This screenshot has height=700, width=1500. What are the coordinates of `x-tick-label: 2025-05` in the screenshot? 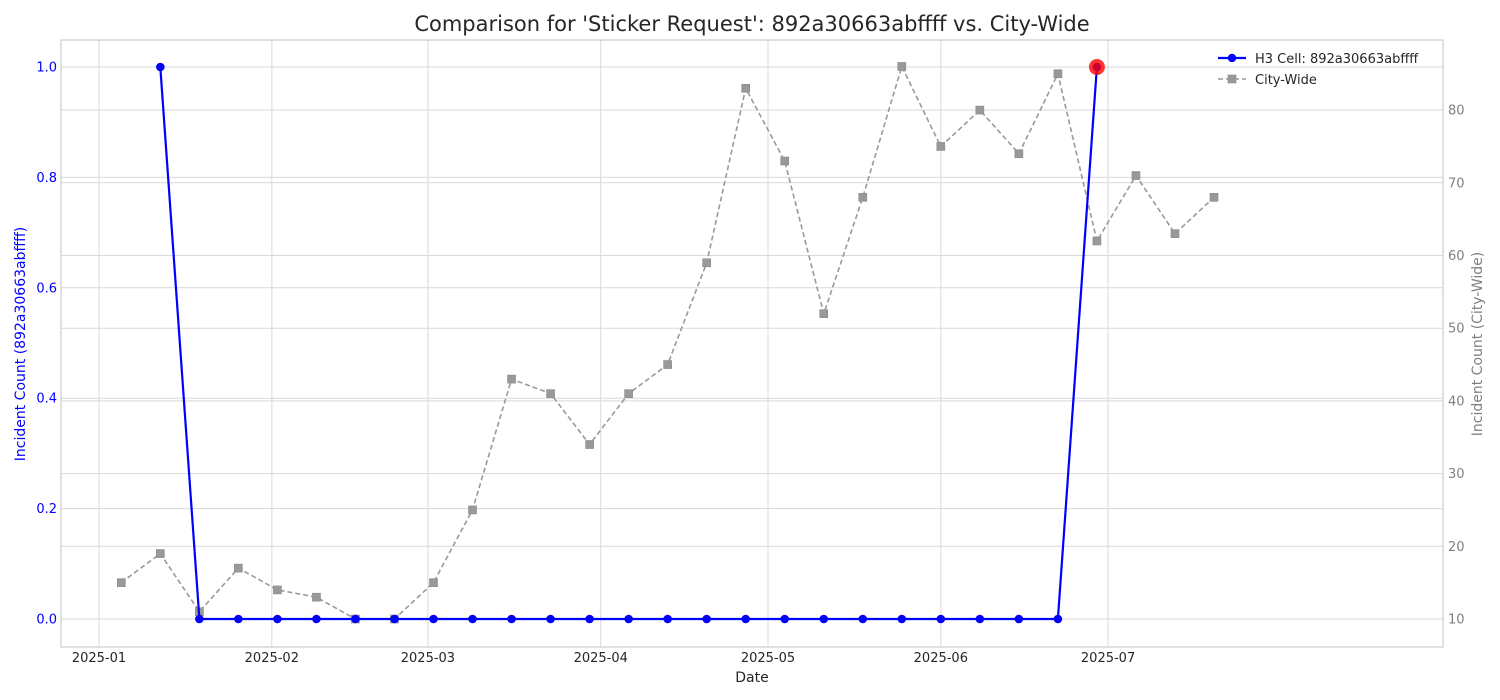 It's located at (768, 658).